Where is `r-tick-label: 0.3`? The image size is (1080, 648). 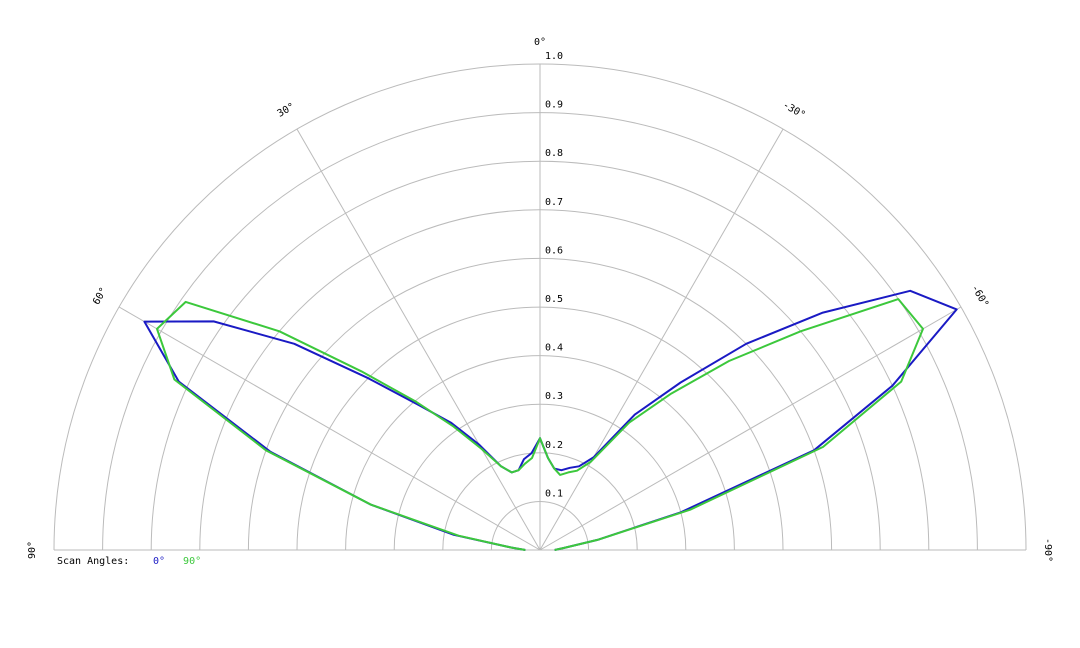 r-tick-label: 0.3 is located at coordinates (554, 396).